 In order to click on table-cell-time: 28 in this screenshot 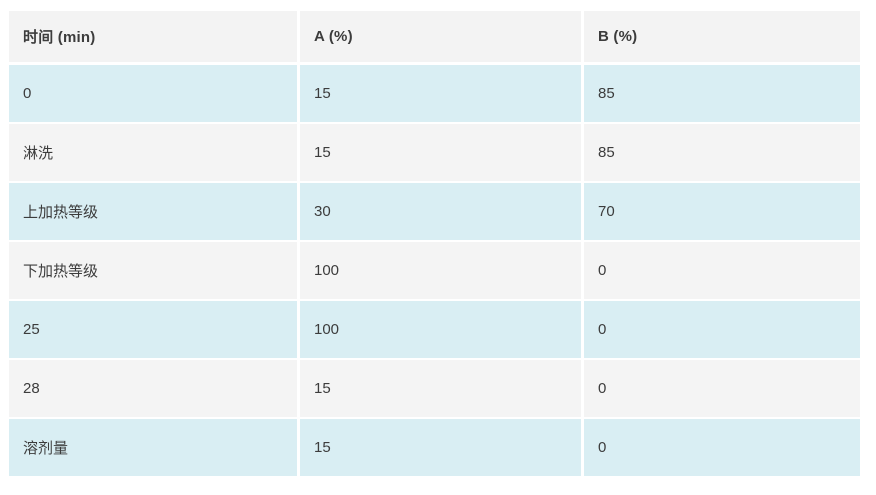, I will do `click(154, 389)`.